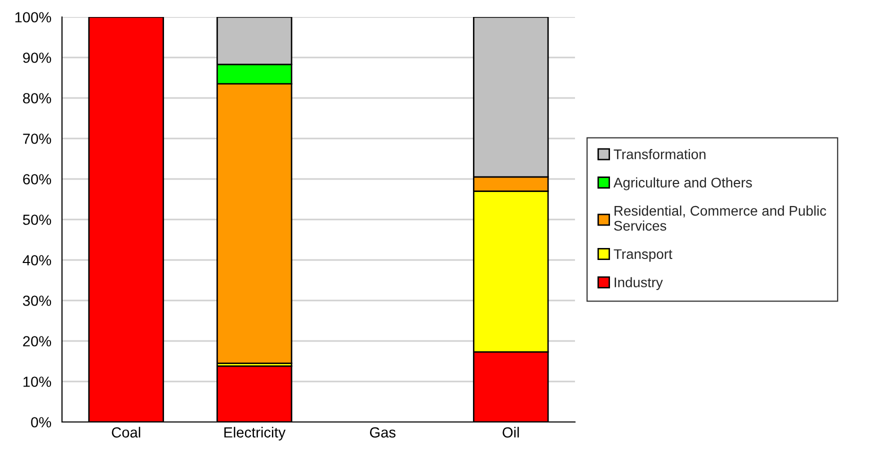 This screenshot has height=458, width=874. Describe the element at coordinates (682, 183) in the screenshot. I see `legend-label: Agriculture and Others` at that location.